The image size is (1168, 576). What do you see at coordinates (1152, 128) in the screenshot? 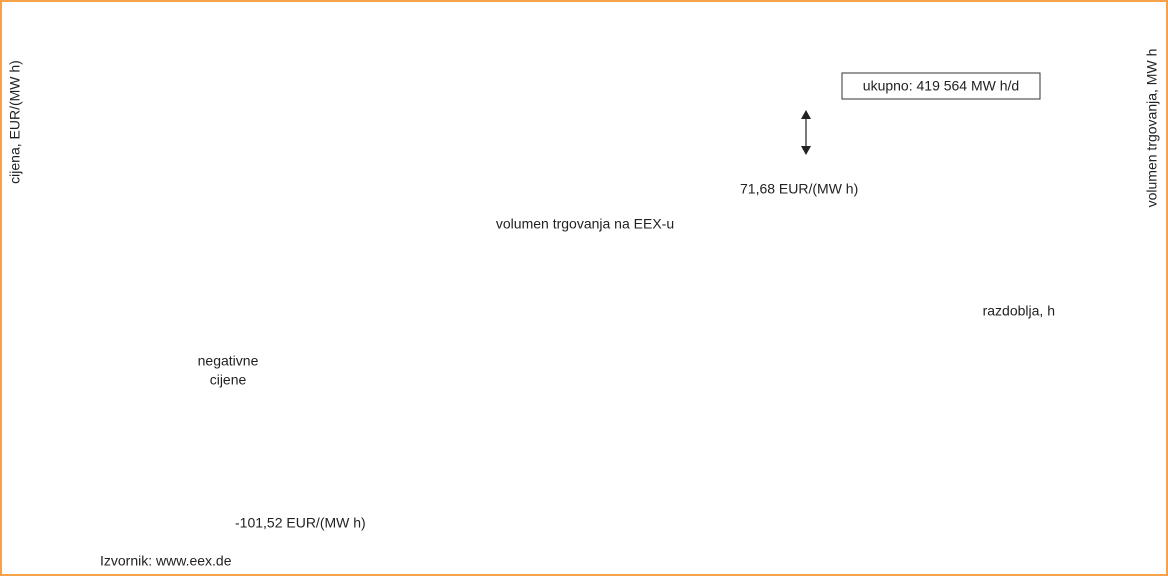
I see `y2-axis-label: volumen trgovanja, MW h` at bounding box center [1152, 128].